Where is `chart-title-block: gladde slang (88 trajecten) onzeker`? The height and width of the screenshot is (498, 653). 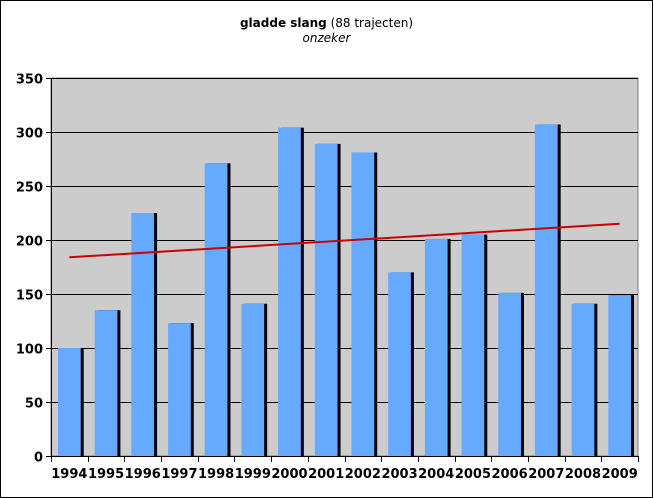 chart-title-block: gladde slang (88 trajecten) onzeker is located at coordinates (326, 31).